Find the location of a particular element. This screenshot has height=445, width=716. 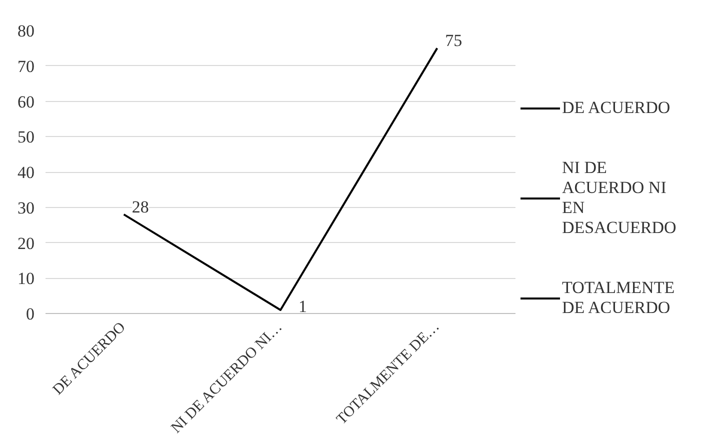

y-tick-label: 60 is located at coordinates (26, 102).